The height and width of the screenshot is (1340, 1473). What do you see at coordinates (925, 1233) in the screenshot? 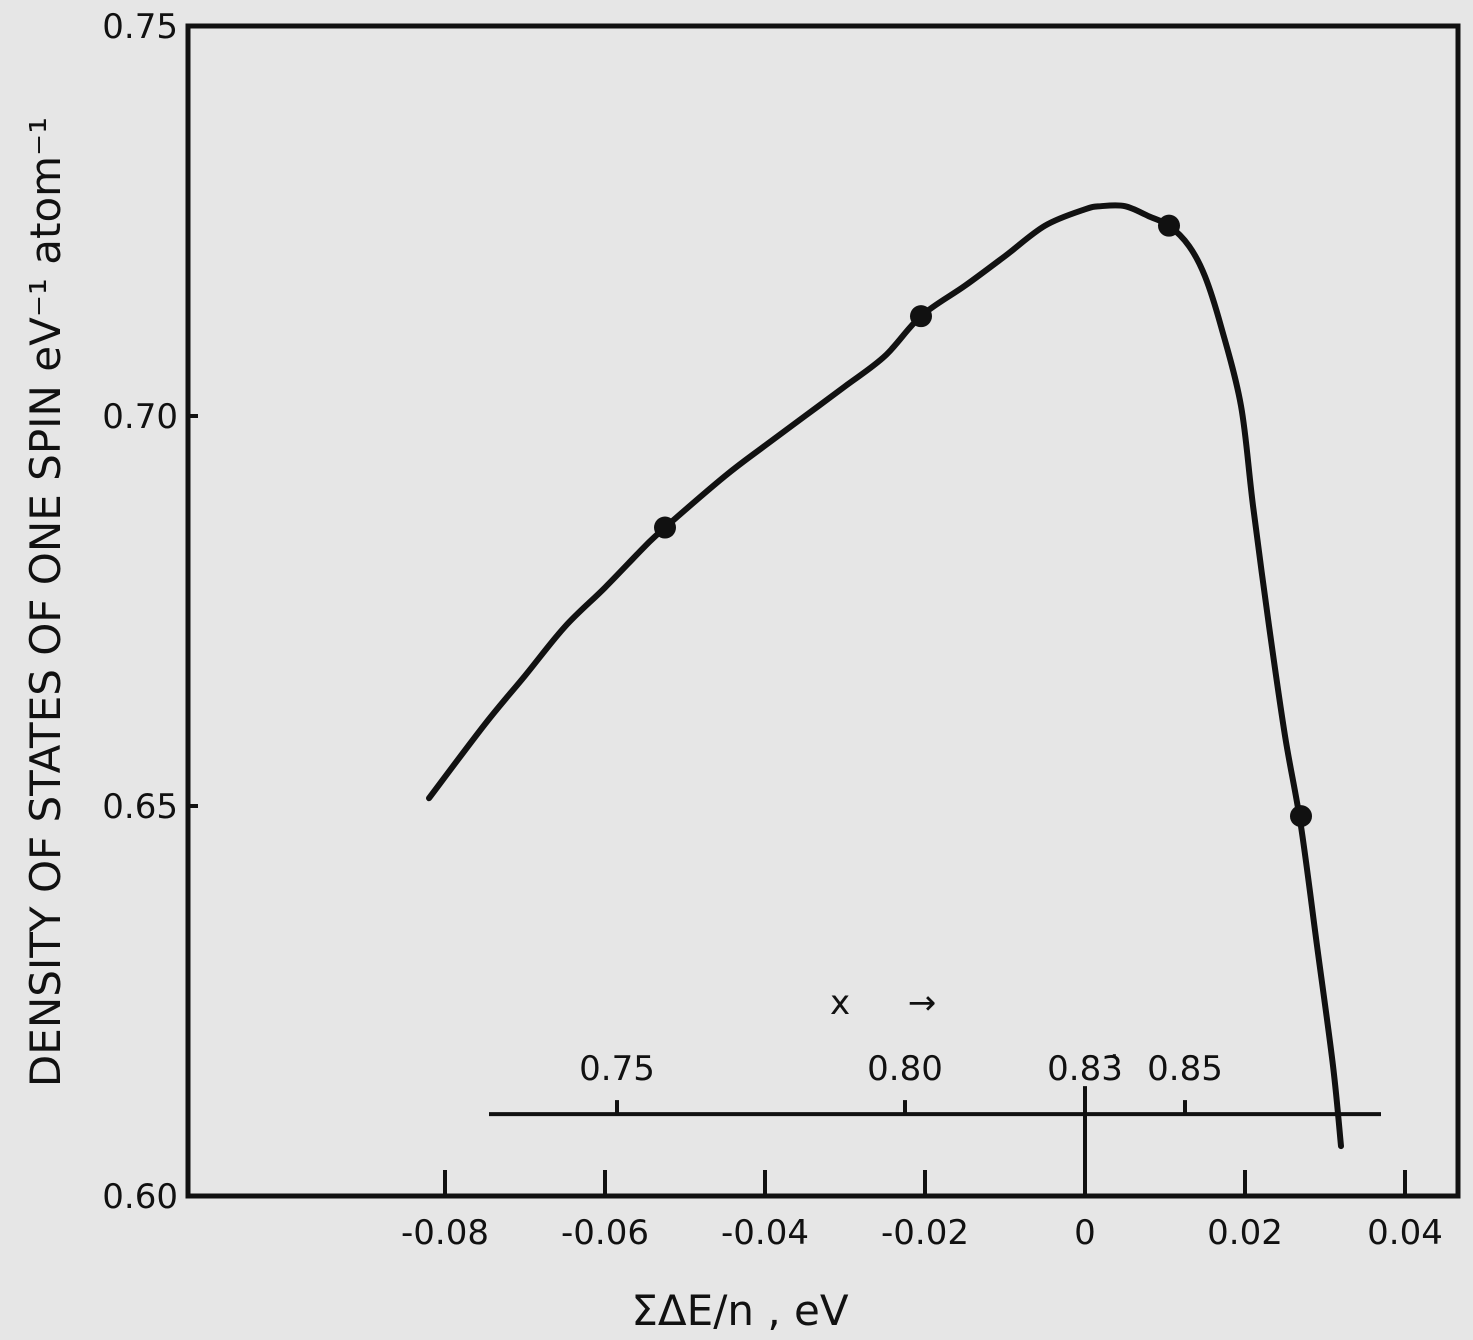
I see `x-tick-label: -0.02` at bounding box center [925, 1233].